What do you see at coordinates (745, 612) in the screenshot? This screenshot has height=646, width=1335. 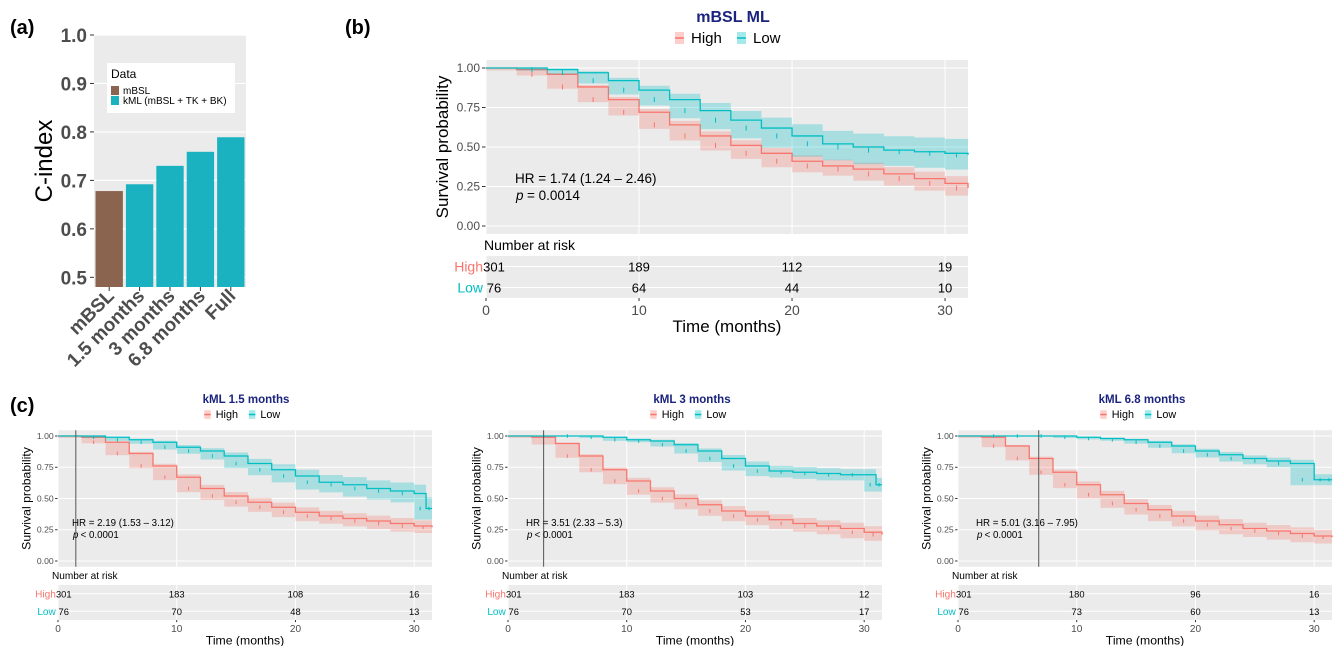 I see `risk-count-low: 53` at bounding box center [745, 612].